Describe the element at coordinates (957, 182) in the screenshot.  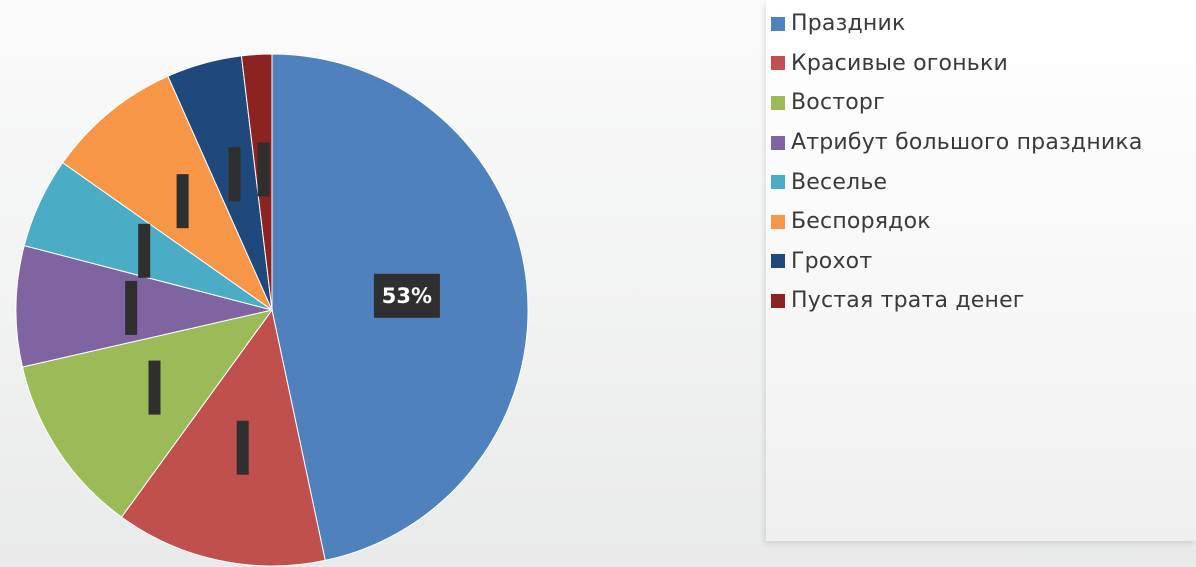
I see `legend-item: Веселье` at that location.